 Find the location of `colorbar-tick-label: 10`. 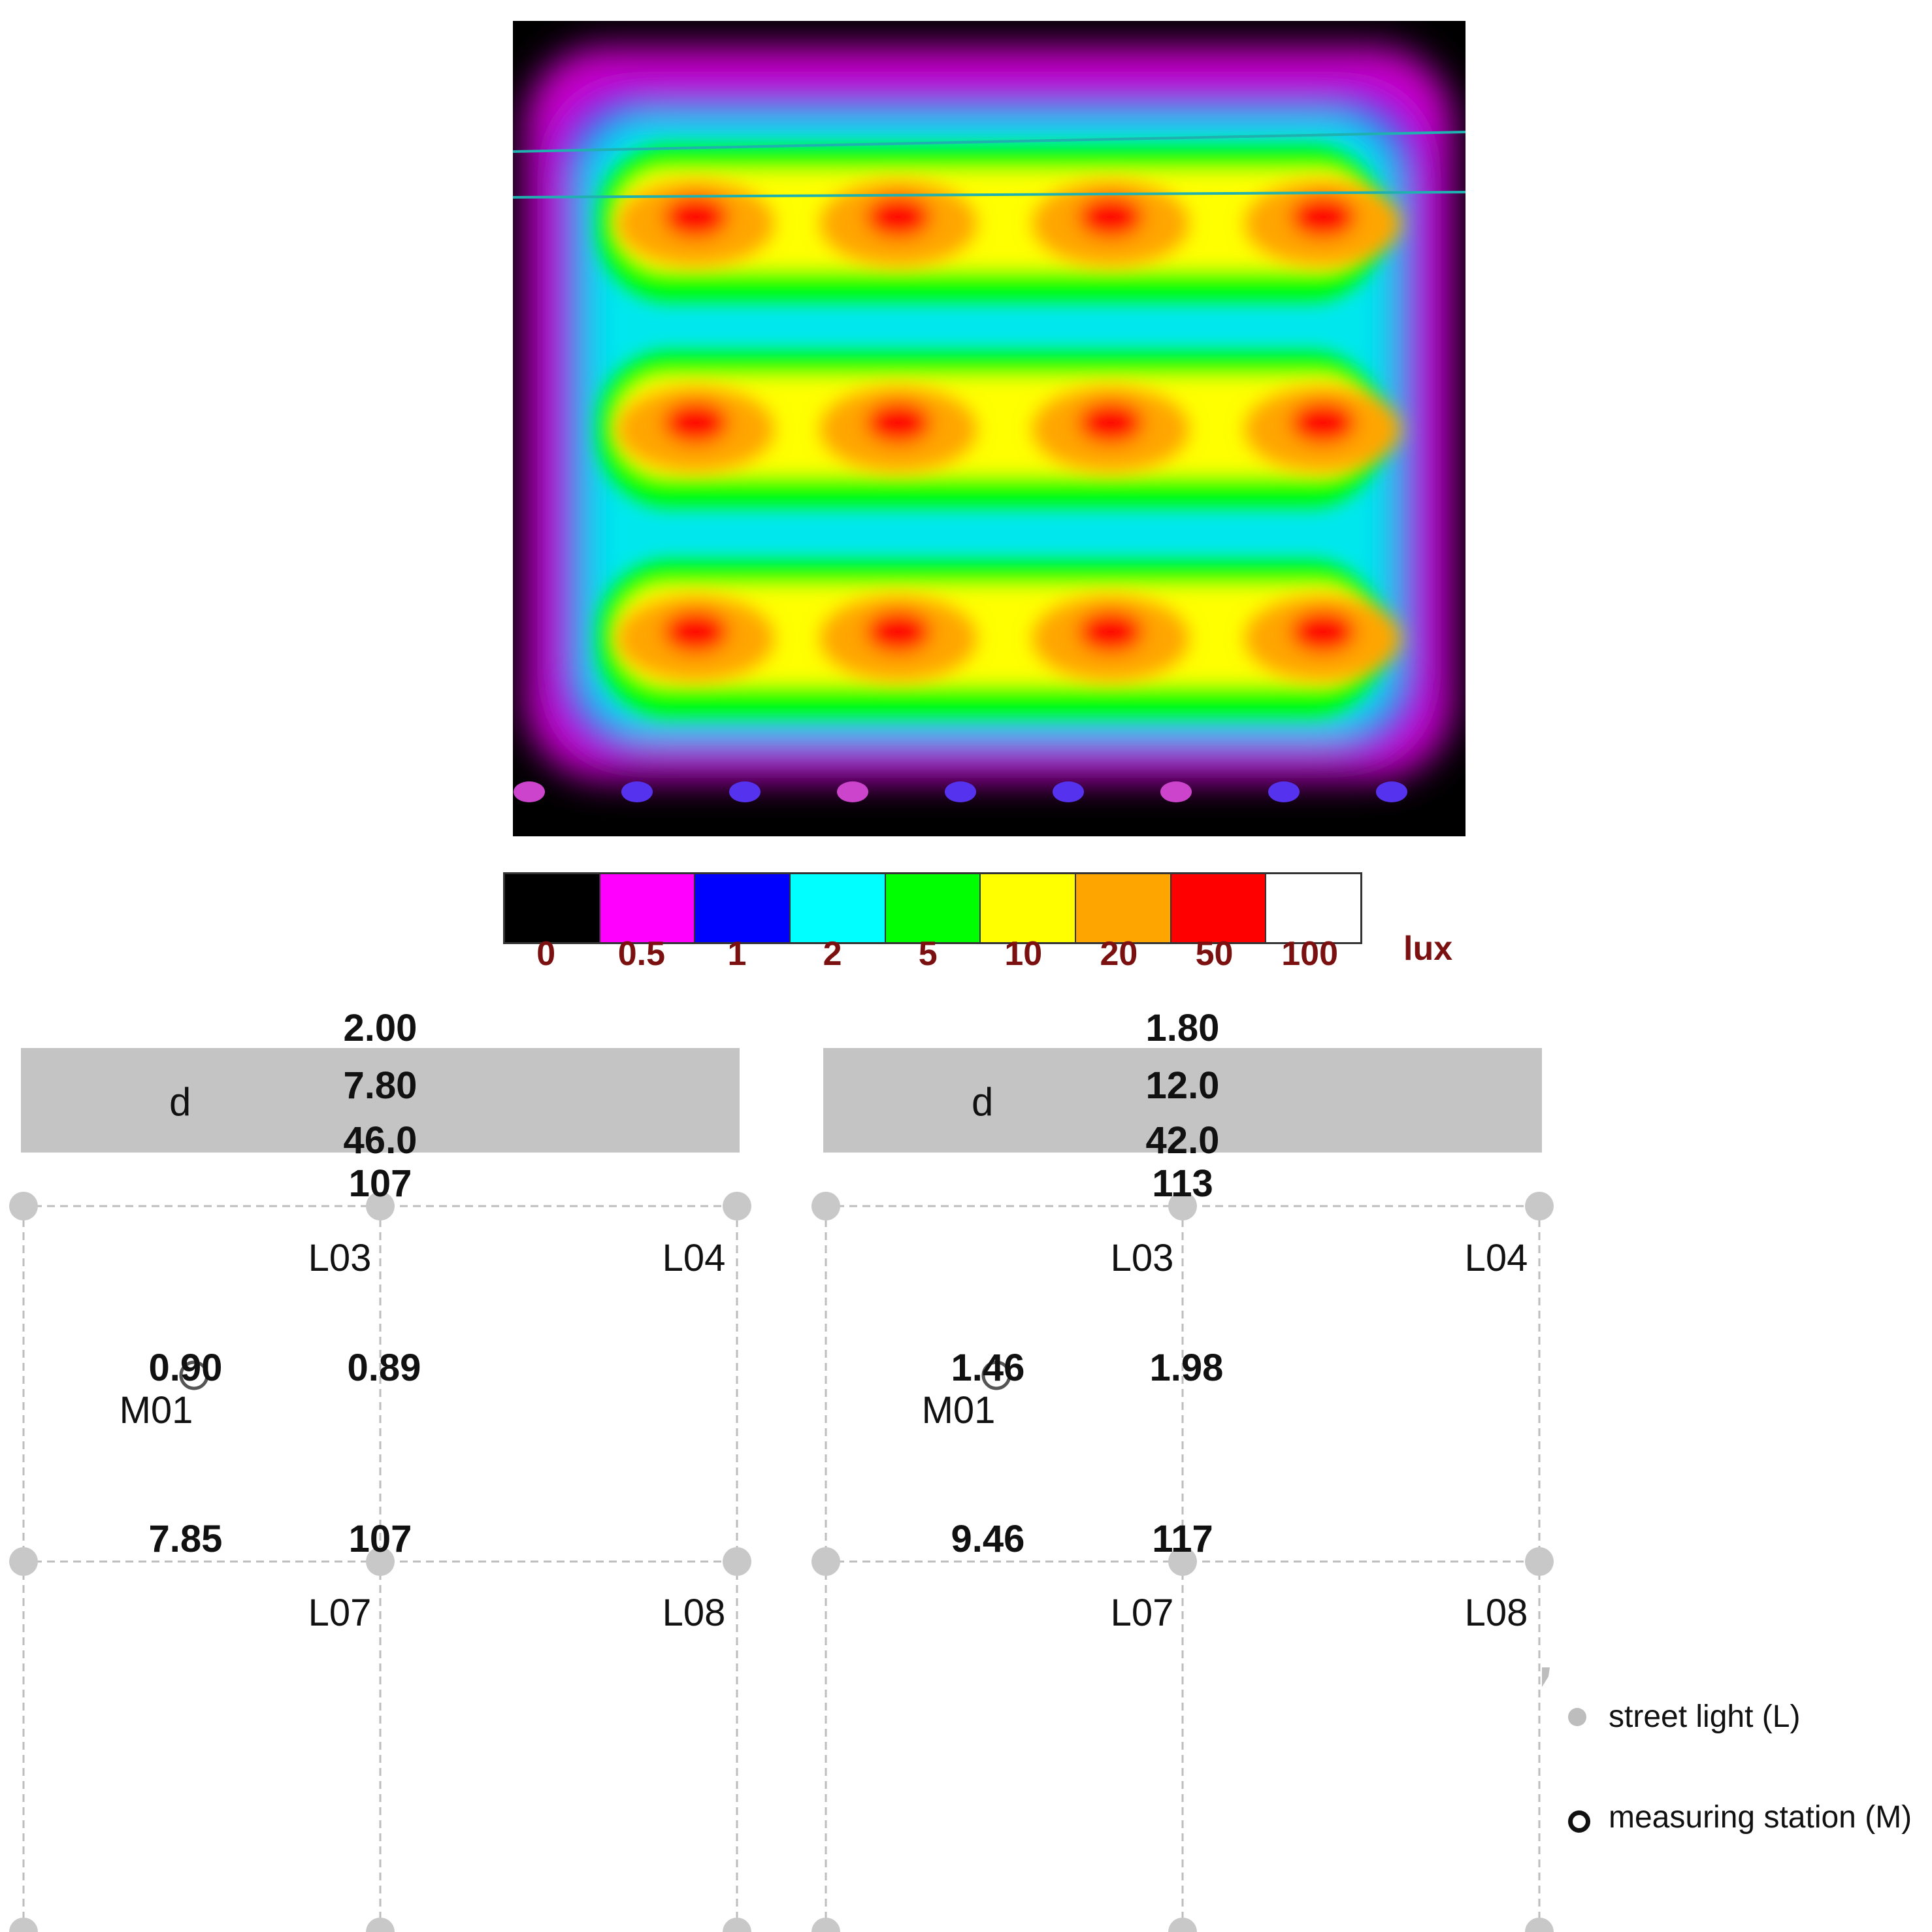

colorbar-tick-label: 10 is located at coordinates (1023, 954).